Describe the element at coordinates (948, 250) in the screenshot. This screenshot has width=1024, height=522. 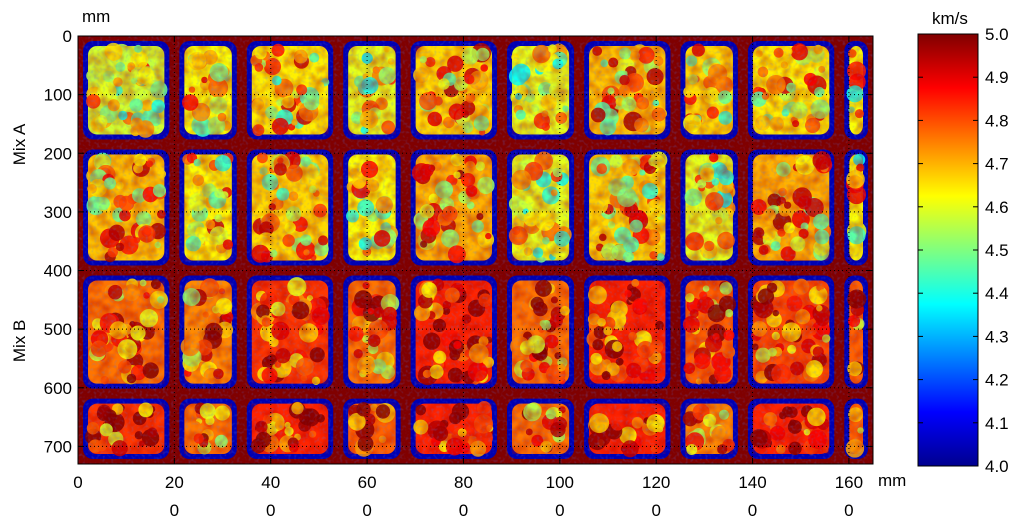
I see `colorbar-gradient` at that location.